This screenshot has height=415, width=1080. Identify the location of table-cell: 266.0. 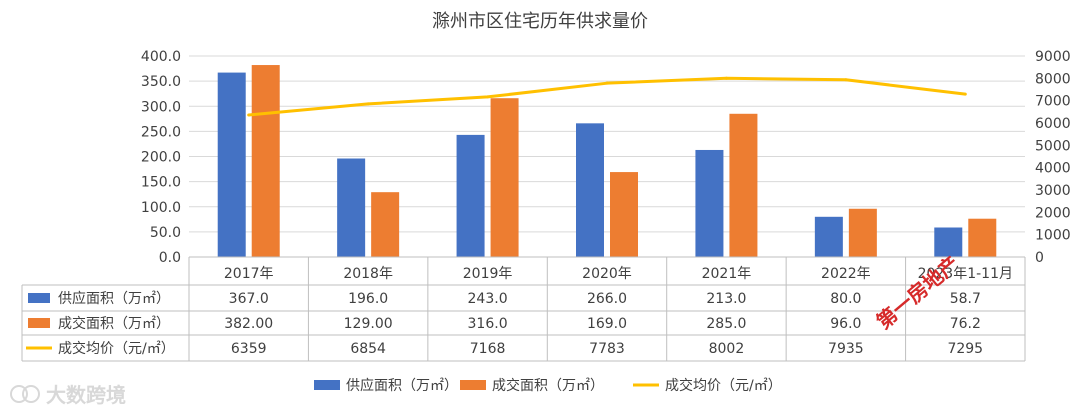
(607, 299).